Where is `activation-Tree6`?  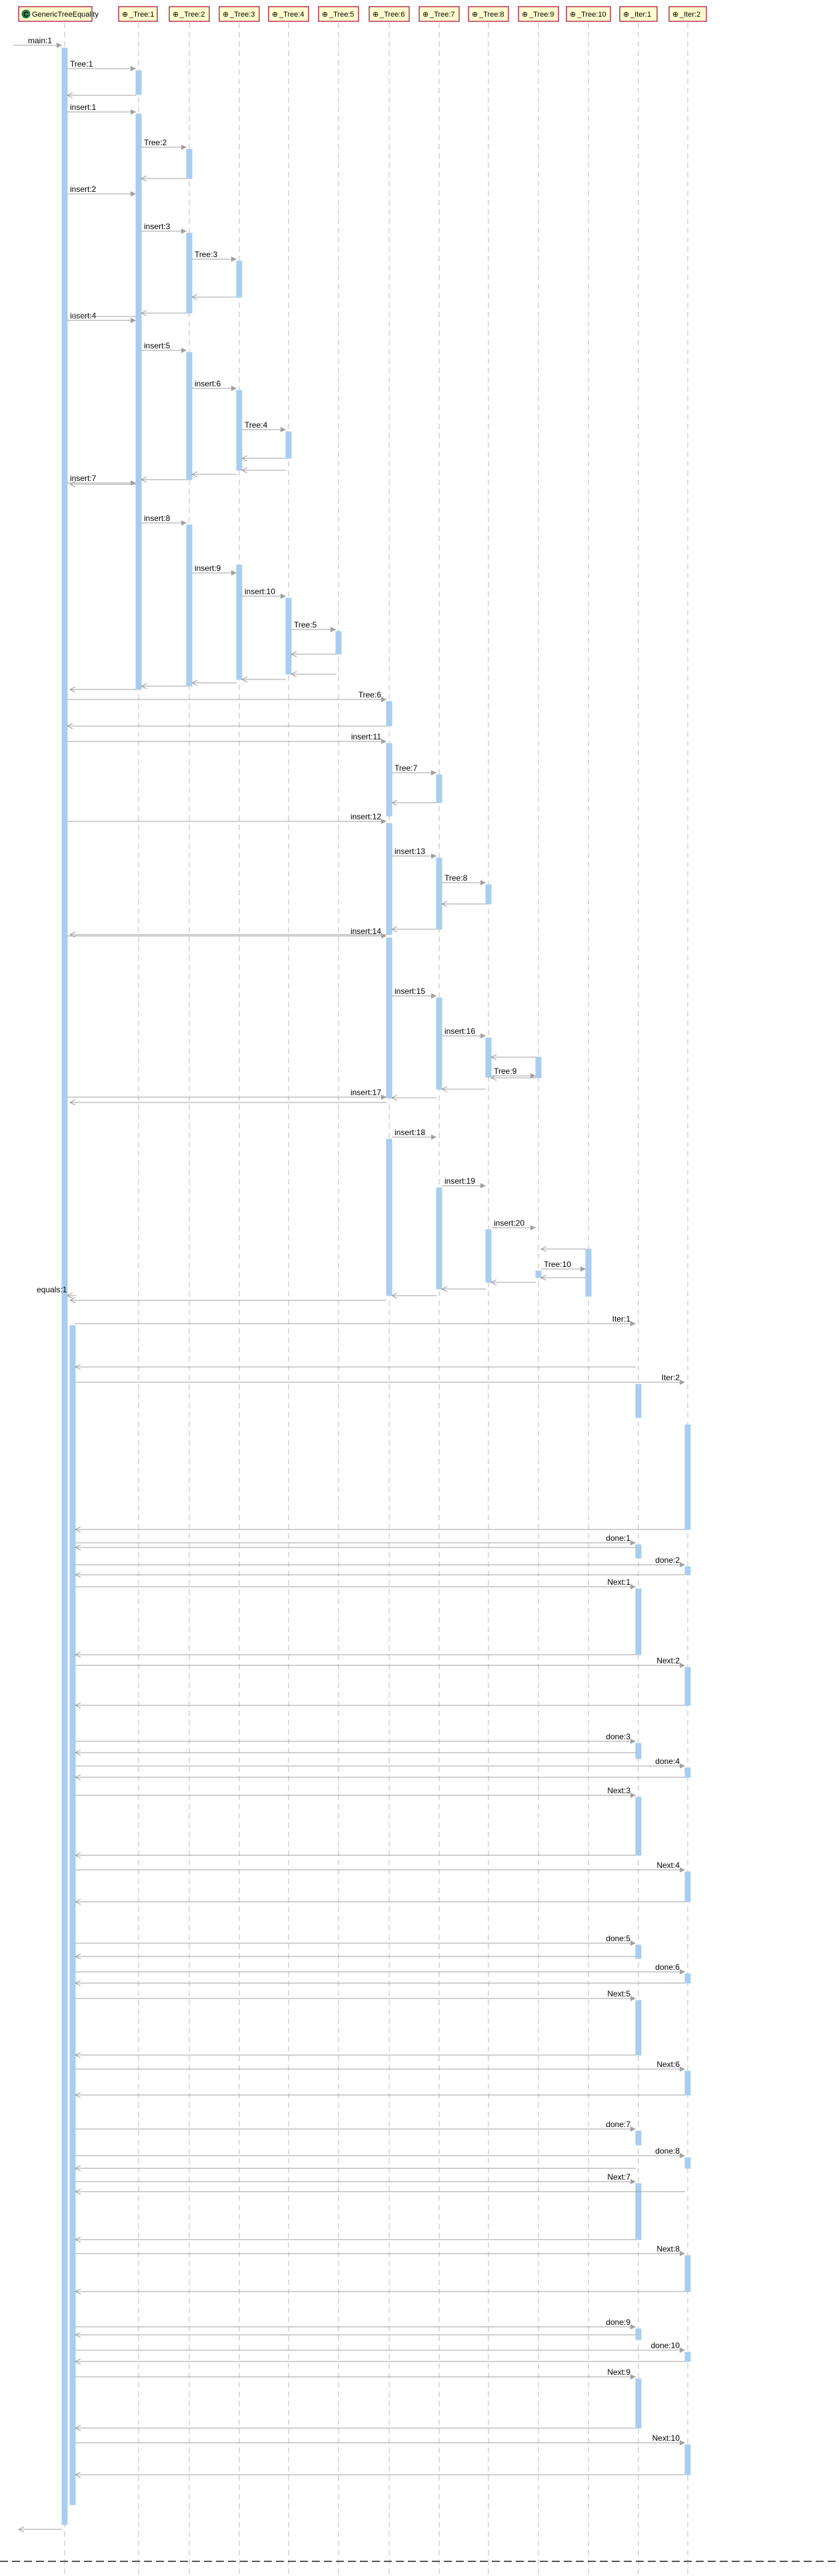 activation-Tree6 is located at coordinates (390, 1018).